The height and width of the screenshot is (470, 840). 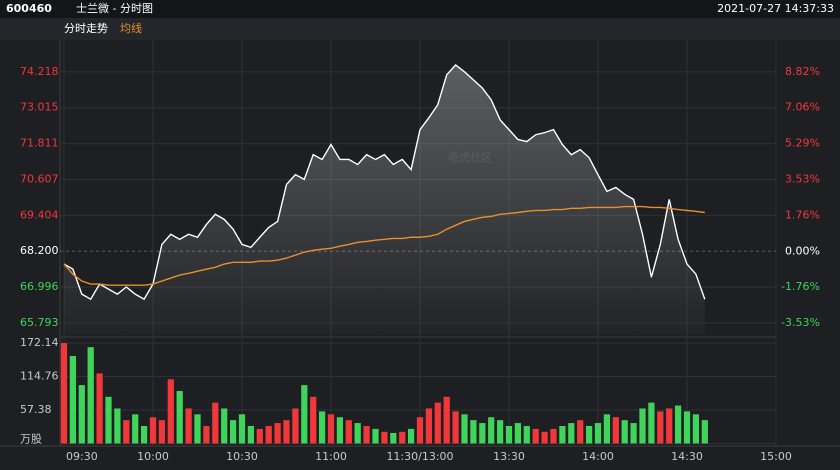 I want to click on x-tick-label: 14:00, so click(x=598, y=456).